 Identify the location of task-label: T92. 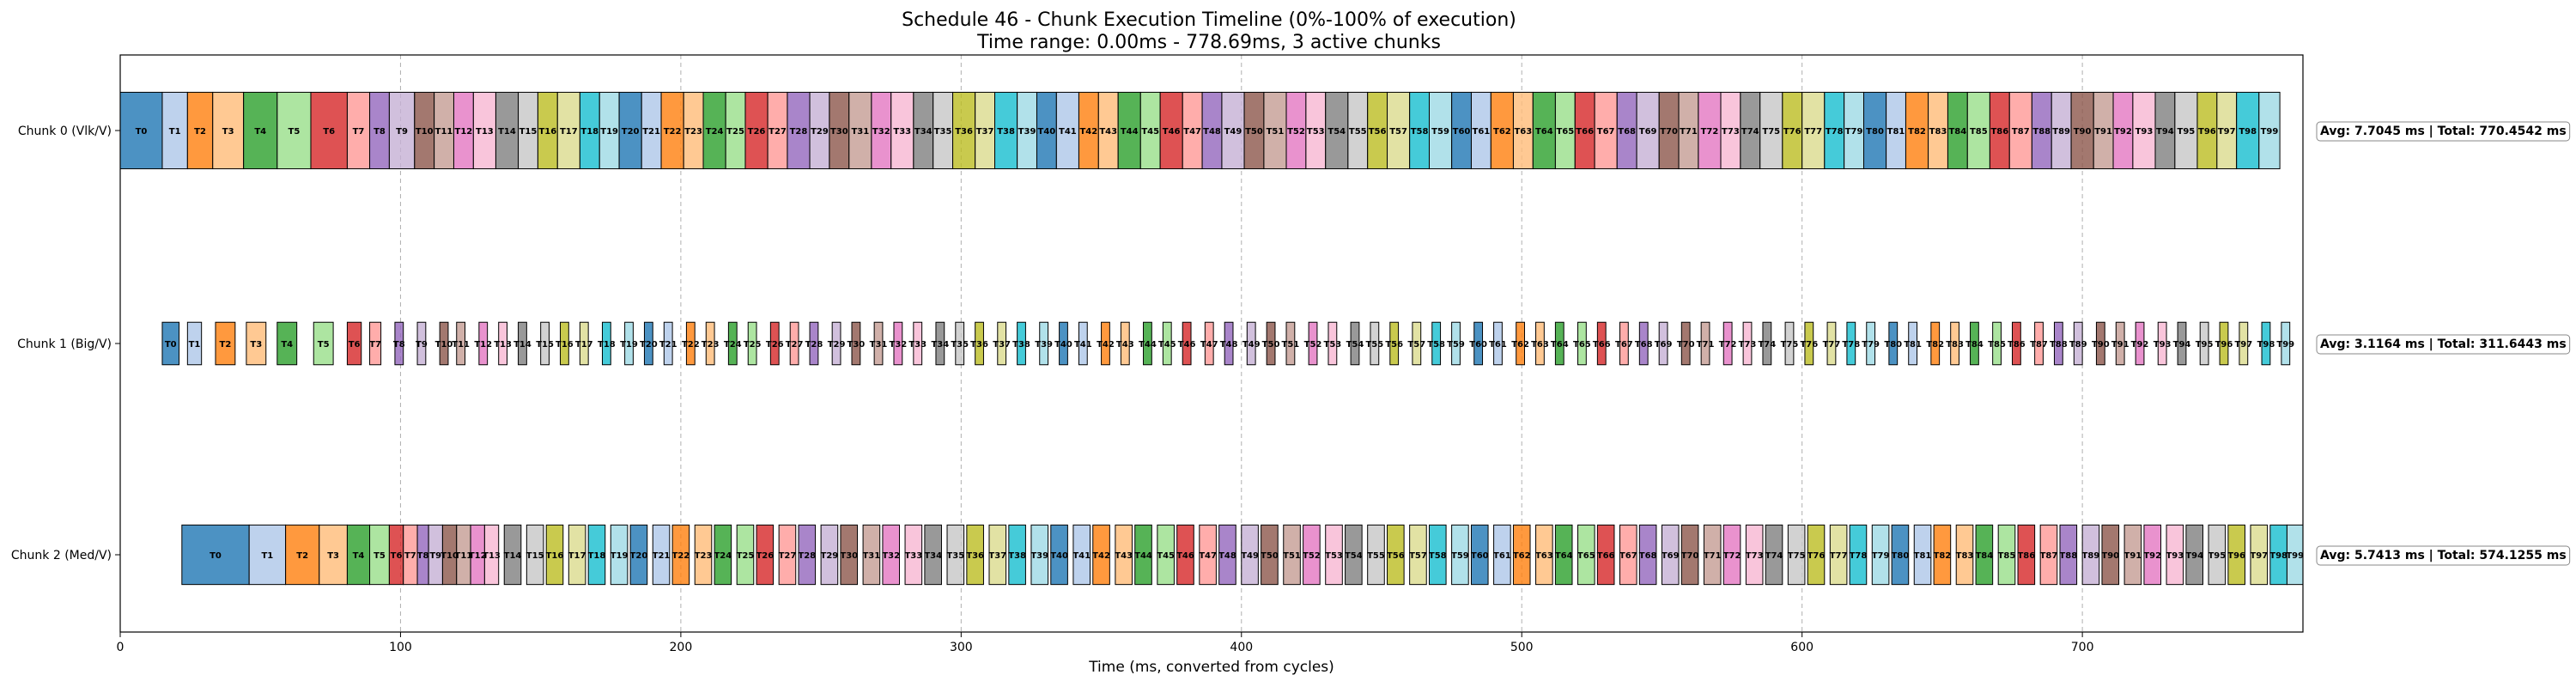
(2140, 345).